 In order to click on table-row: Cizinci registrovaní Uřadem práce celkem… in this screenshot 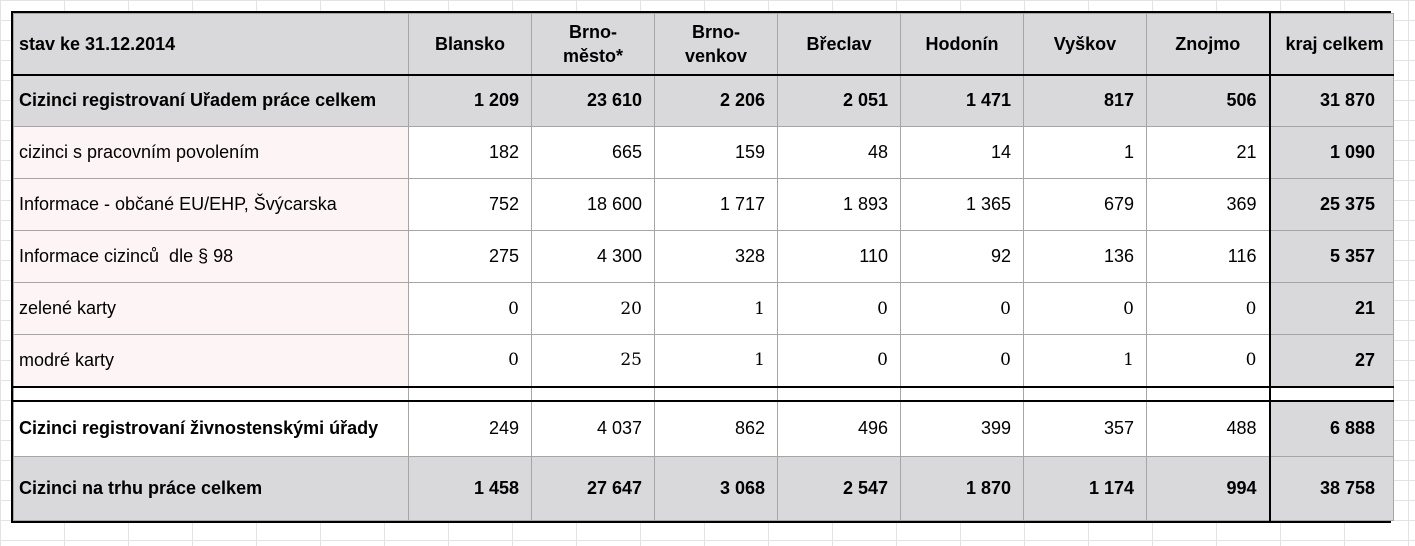, I will do `click(703, 100)`.